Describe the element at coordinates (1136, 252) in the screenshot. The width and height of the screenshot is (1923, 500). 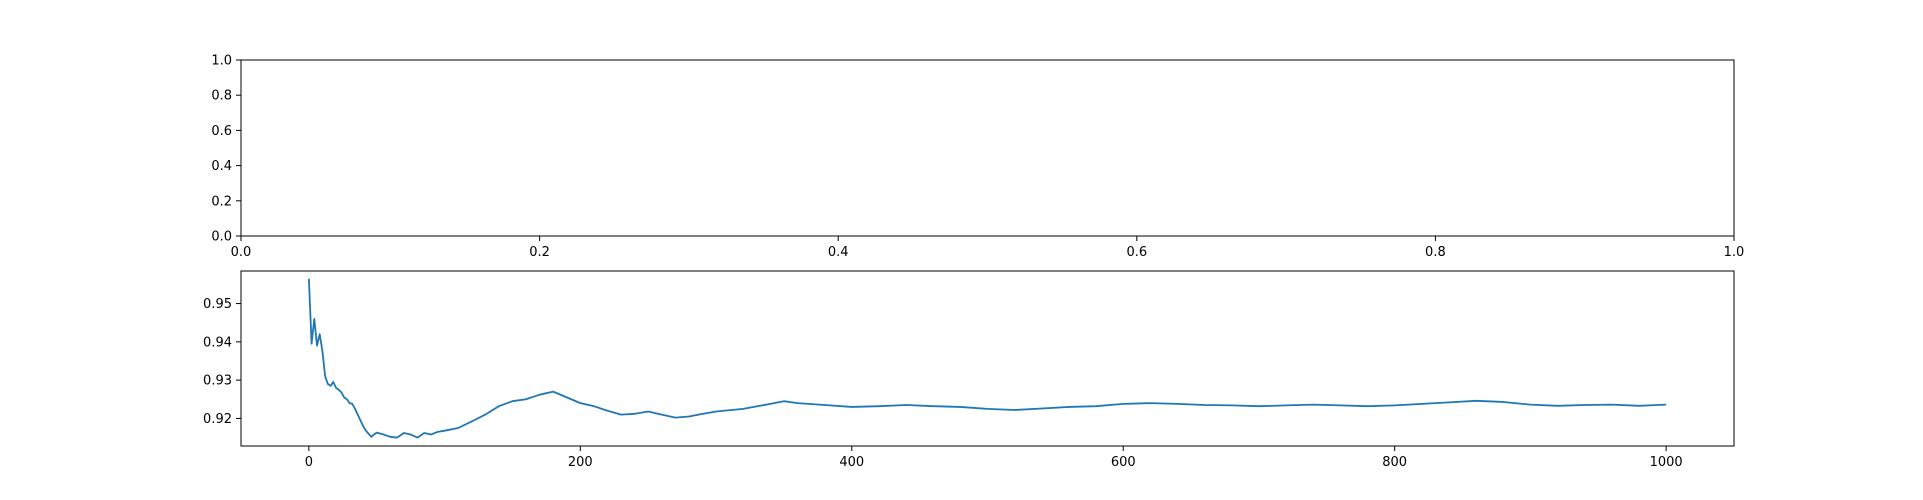
I see `x-tick-label: 0.6` at that location.